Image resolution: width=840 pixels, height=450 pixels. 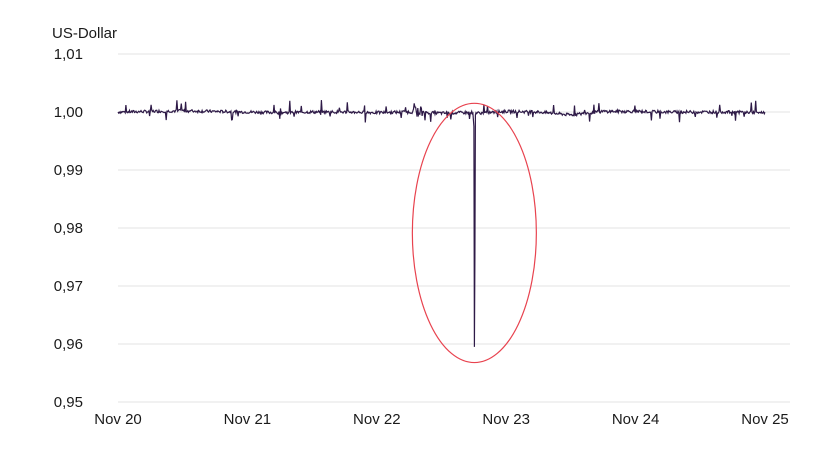 What do you see at coordinates (377, 419) in the screenshot?
I see `x-tick-label: Nov 22` at bounding box center [377, 419].